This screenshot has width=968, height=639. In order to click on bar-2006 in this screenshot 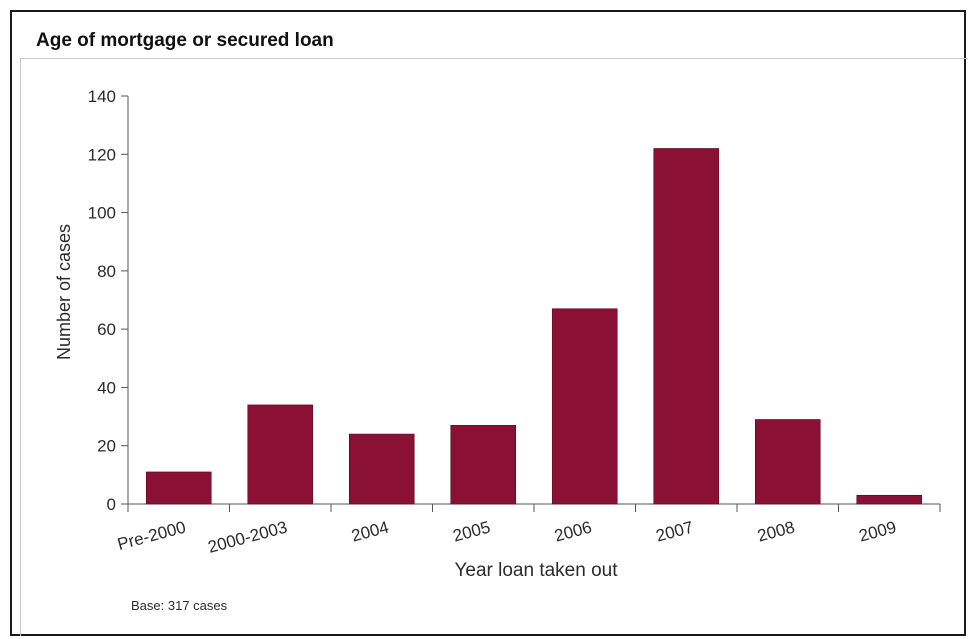, I will do `click(584, 406)`.